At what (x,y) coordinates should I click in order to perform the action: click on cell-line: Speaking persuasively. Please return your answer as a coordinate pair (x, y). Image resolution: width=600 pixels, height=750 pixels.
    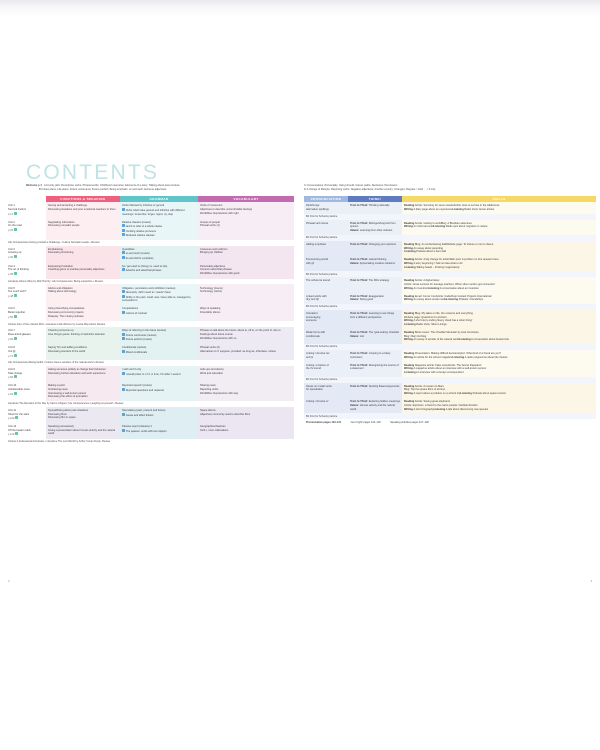
    Looking at the image, I should click on (61, 427).